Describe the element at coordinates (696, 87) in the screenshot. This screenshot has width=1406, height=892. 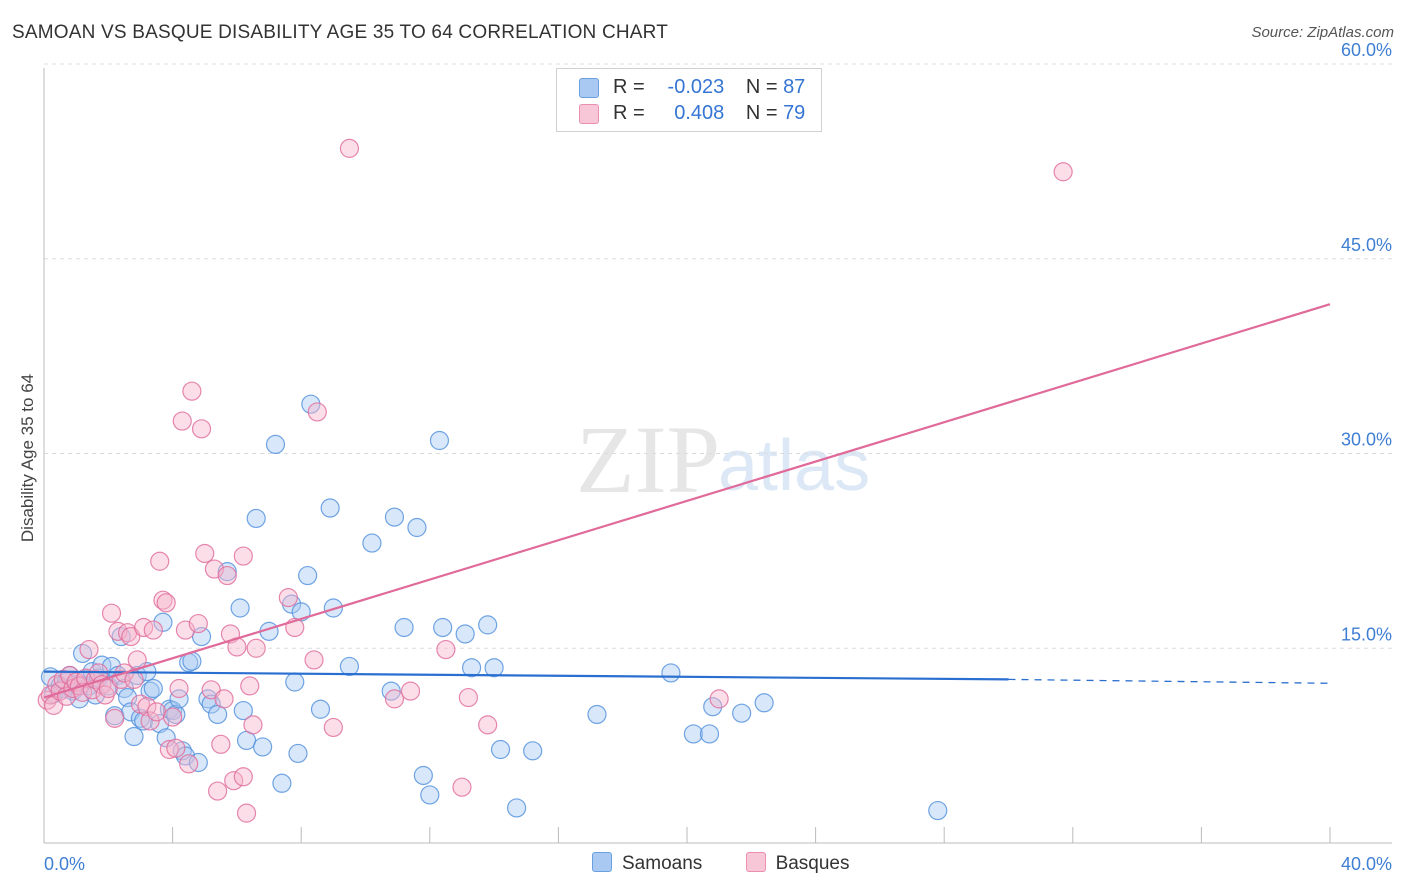
I see `samoans-r-value: -0.023` at that location.